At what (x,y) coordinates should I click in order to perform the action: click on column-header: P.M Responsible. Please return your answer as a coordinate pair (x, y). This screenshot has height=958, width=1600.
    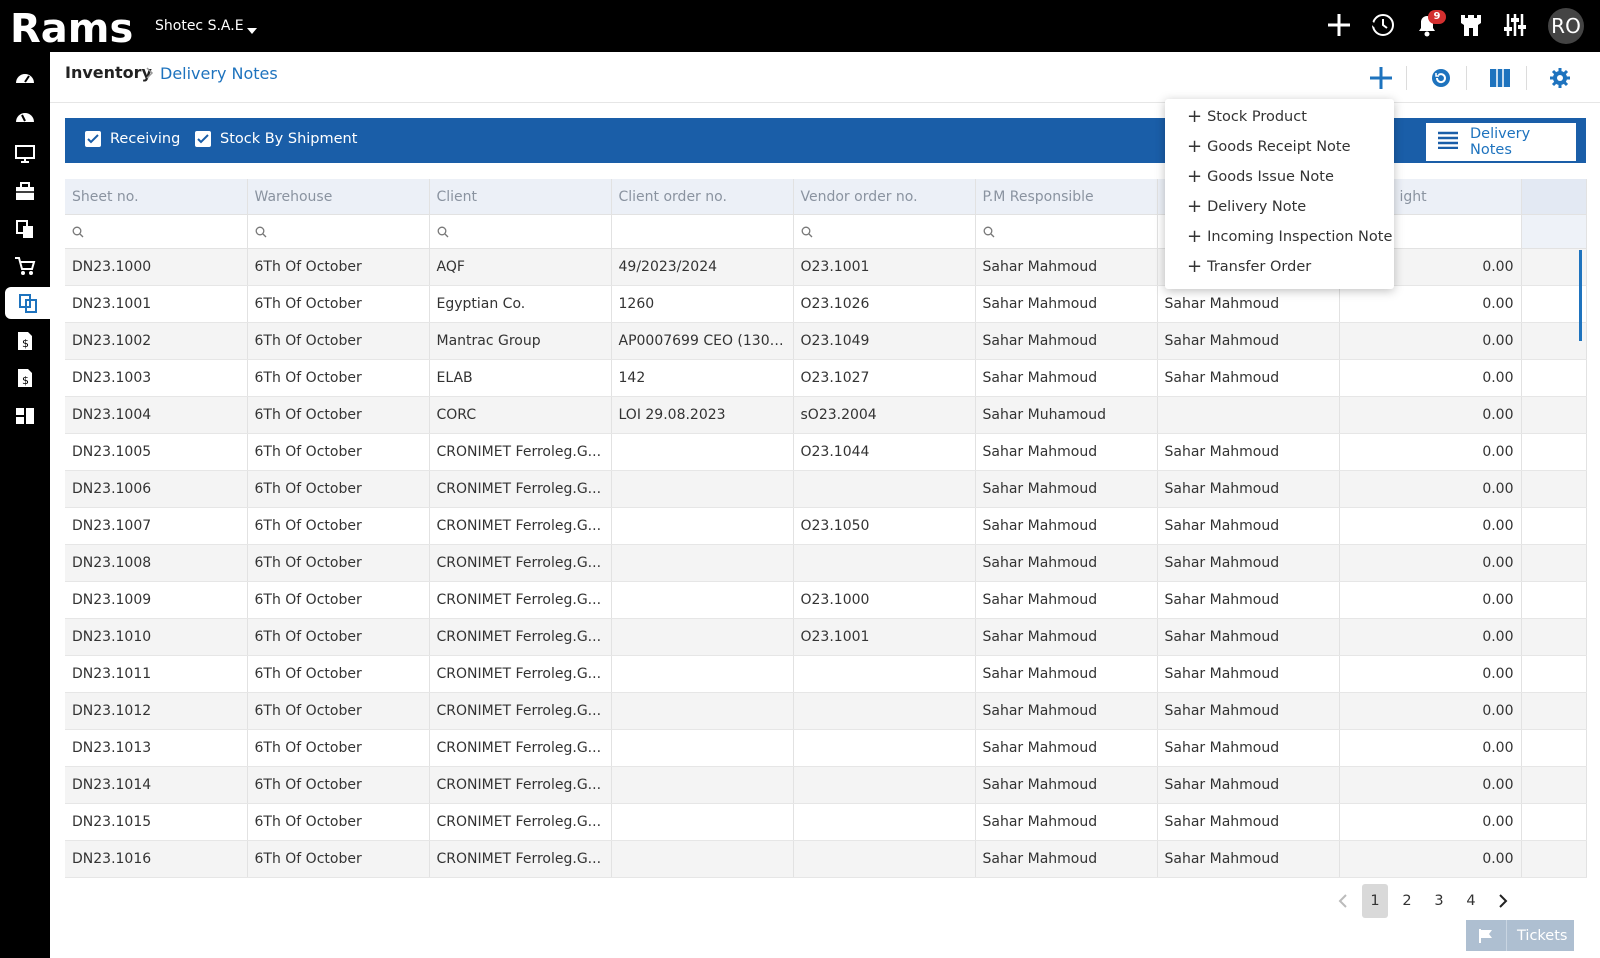
    Looking at the image, I should click on (1066, 197).